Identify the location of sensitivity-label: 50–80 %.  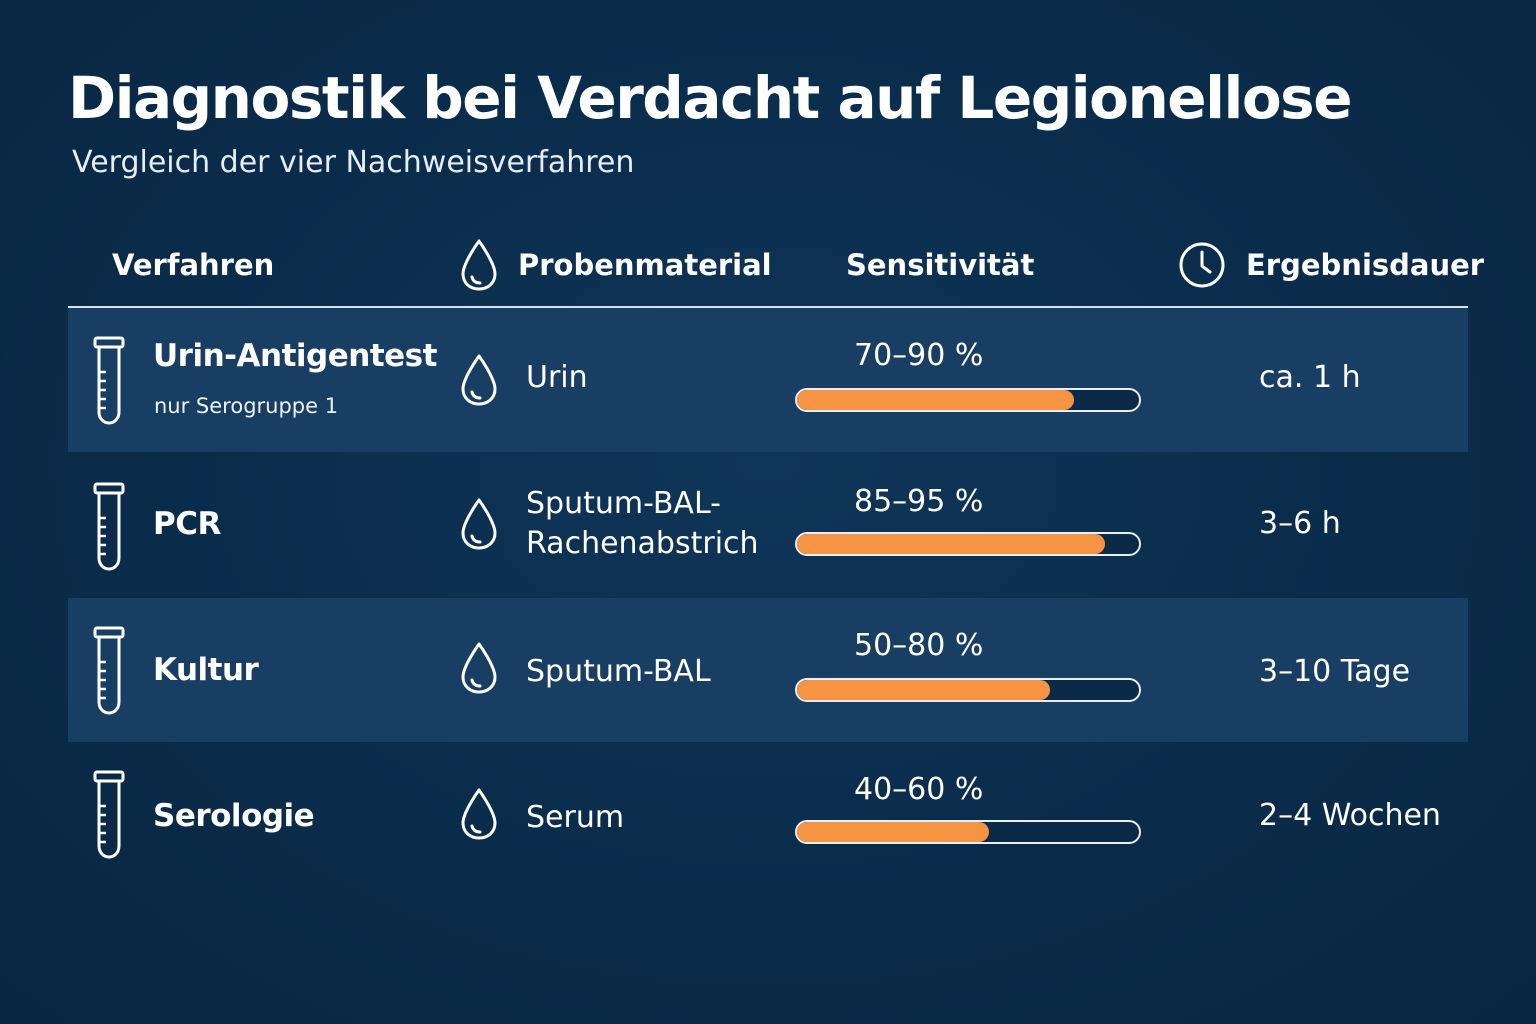
(919, 645).